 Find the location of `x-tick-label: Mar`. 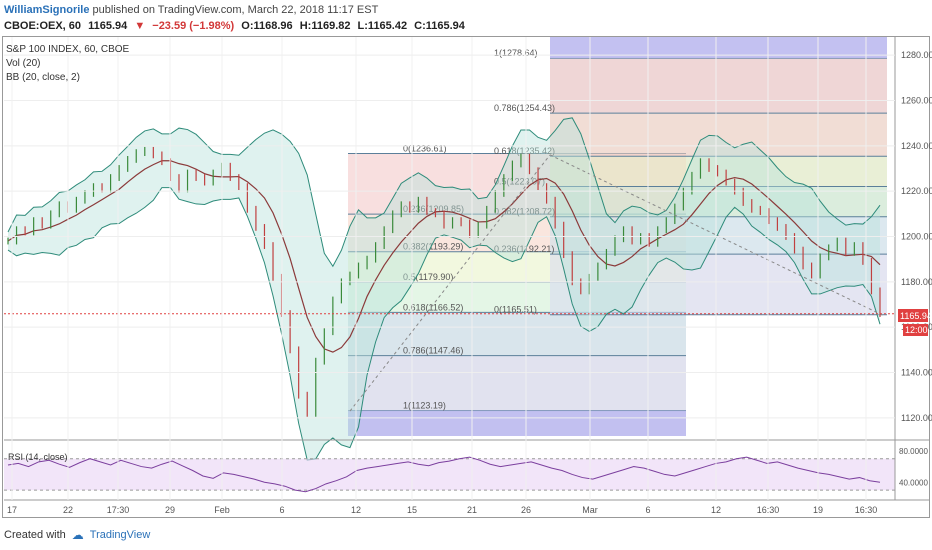

x-tick-label: Mar is located at coordinates (590, 510).